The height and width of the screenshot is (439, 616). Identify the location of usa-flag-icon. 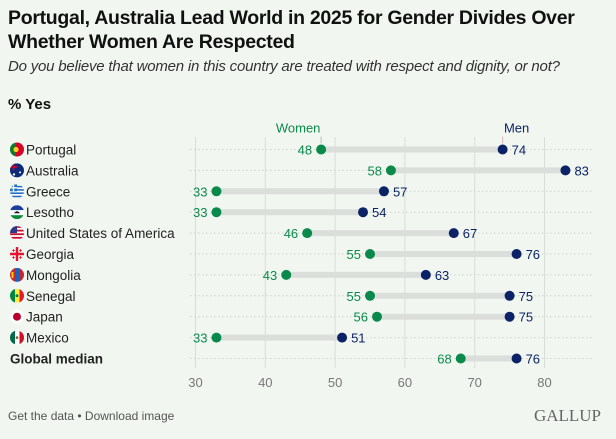
(17, 233).